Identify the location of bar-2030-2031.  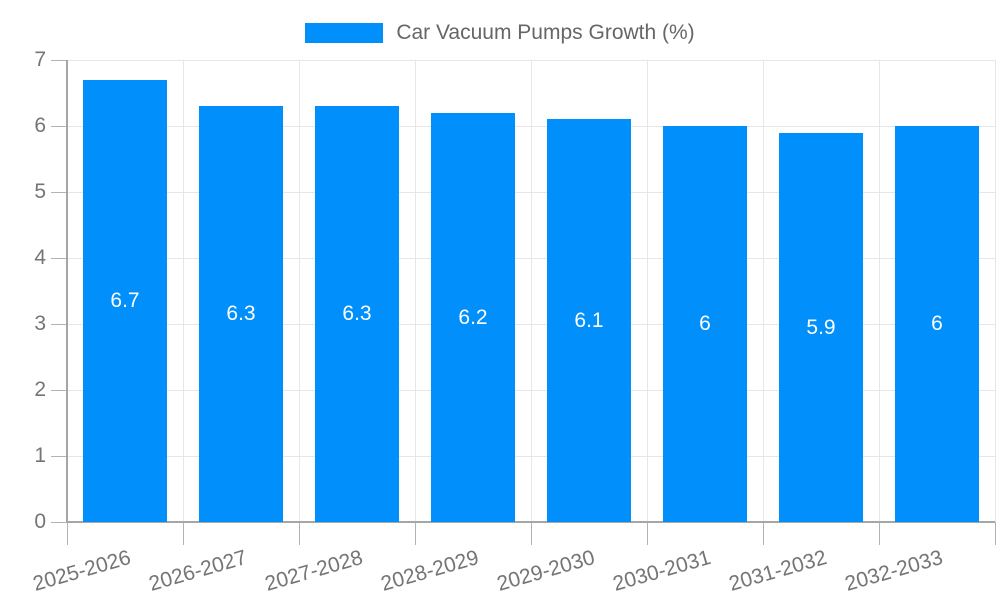
(705, 324).